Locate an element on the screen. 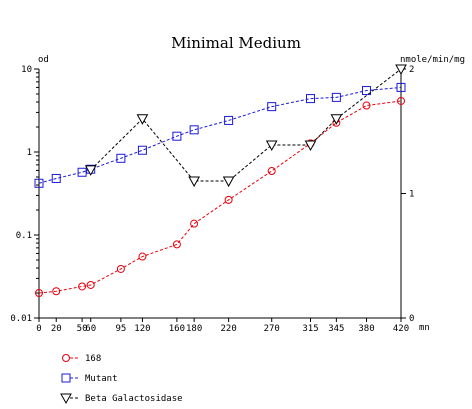 The height and width of the screenshot is (409, 472). x-tick-label: 270 is located at coordinates (272, 329).